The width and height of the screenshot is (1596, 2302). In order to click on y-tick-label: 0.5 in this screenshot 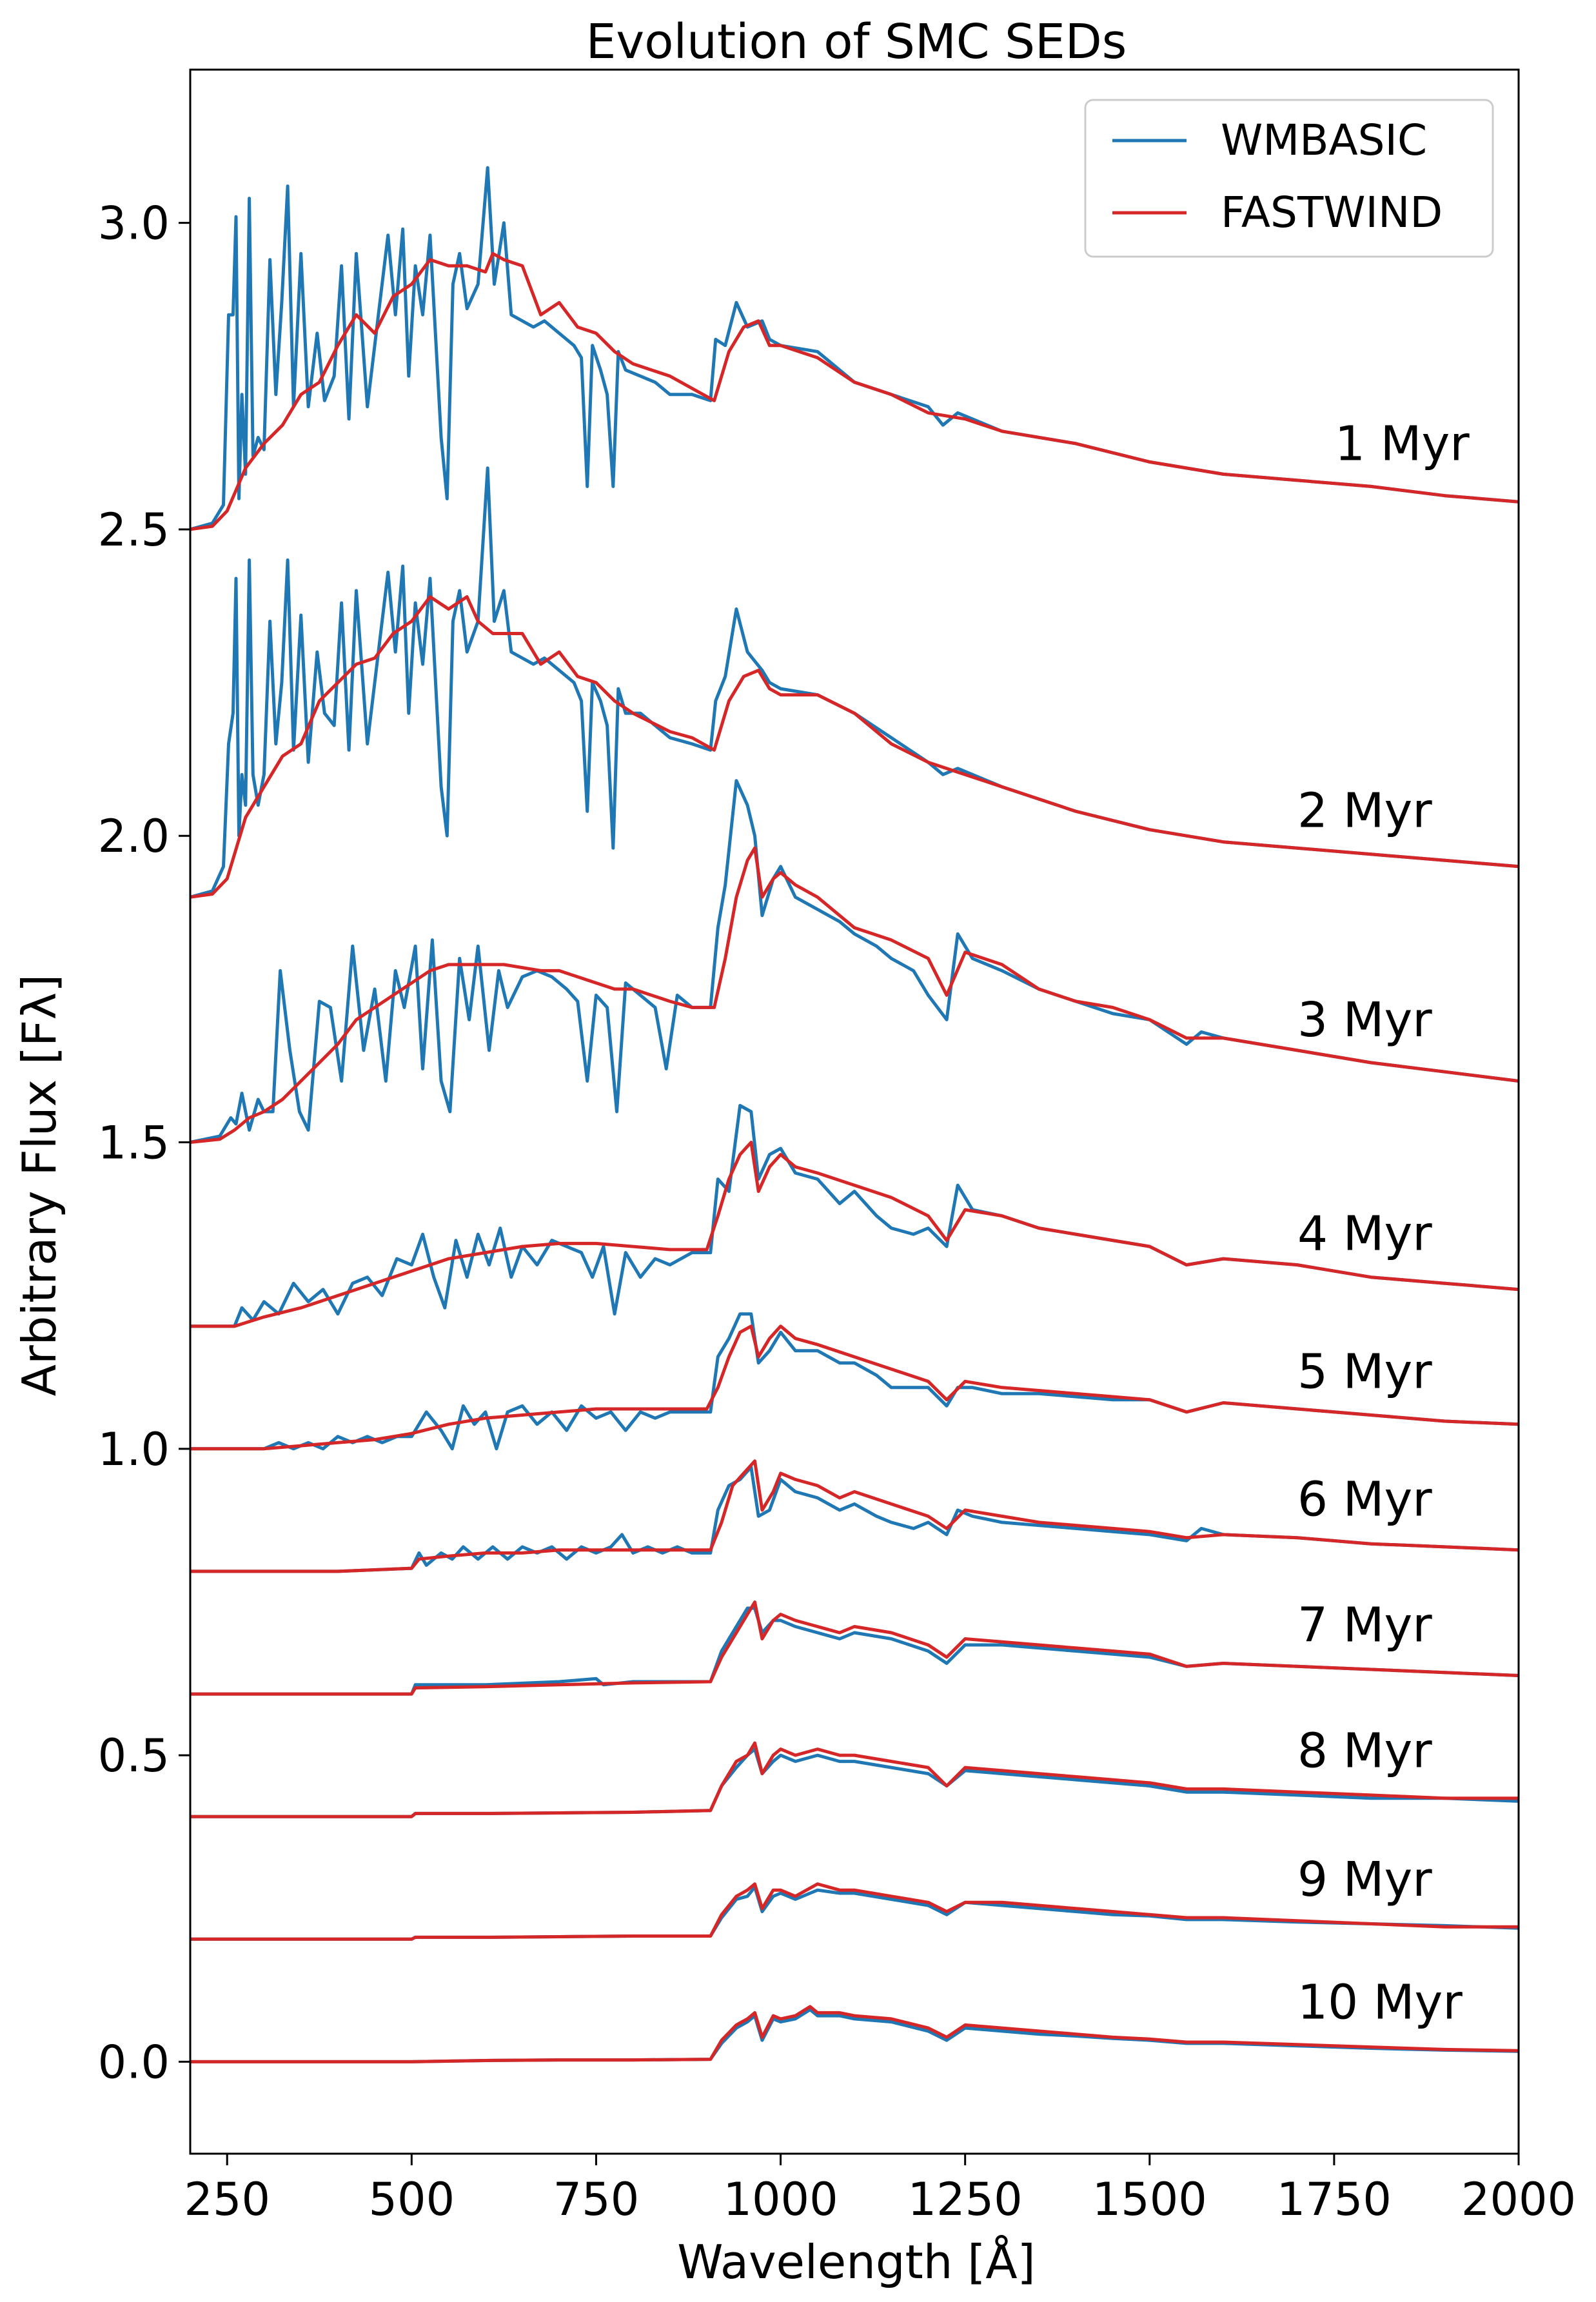, I will do `click(134, 1756)`.